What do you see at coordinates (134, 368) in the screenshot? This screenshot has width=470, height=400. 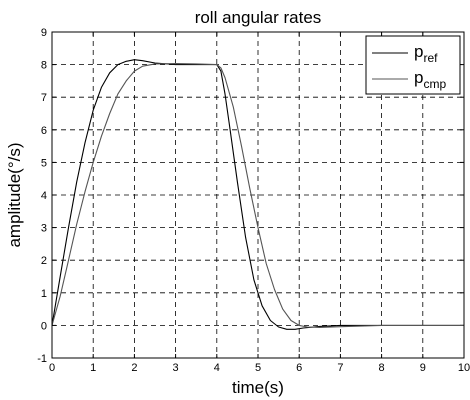 I see `x-tick-label: 2` at bounding box center [134, 368].